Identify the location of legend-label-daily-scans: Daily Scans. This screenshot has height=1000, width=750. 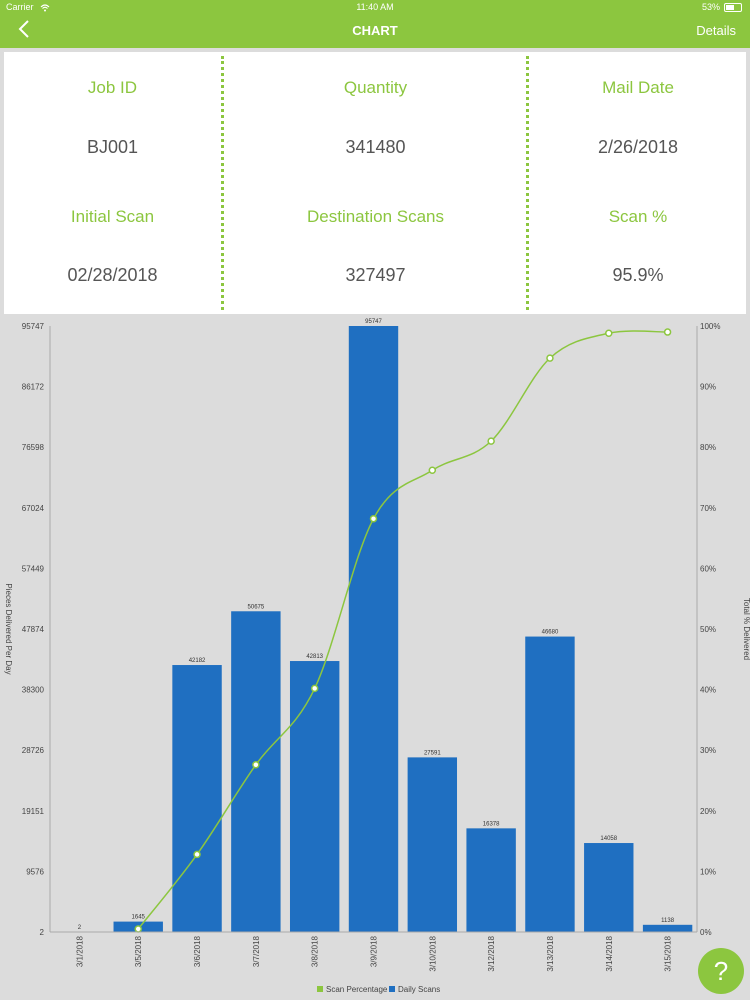
(419, 989).